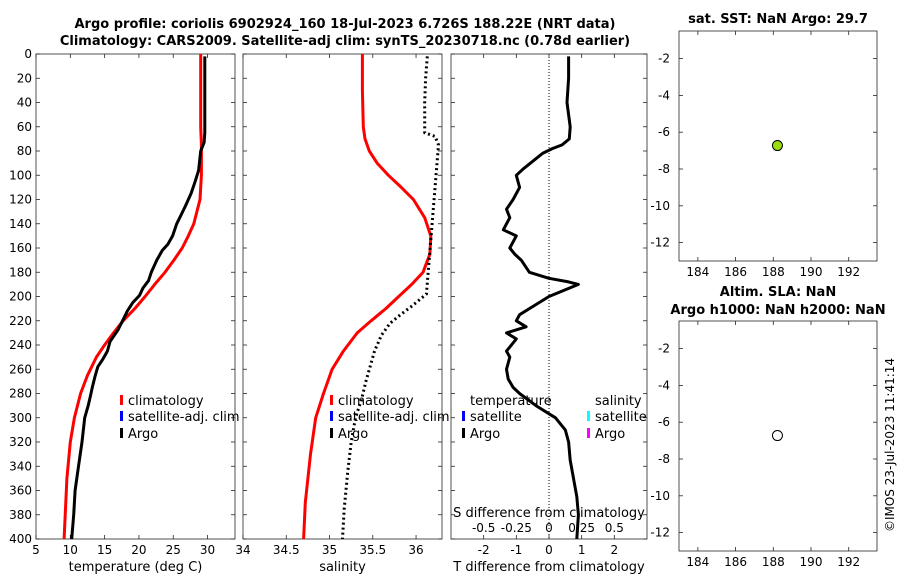 Image resolution: width=900 pixels, height=580 pixels. What do you see at coordinates (811, 562) in the screenshot?
I see `sla-map-lon-xtick-label: 190` at bounding box center [811, 562].